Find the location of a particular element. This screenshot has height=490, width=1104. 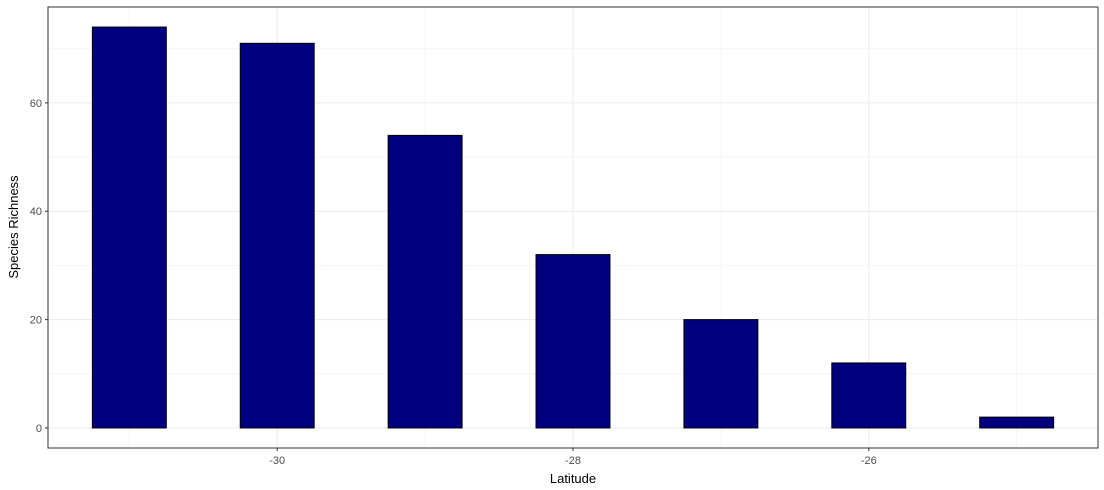

y-axis-title: Species Richness is located at coordinates (13, 227).